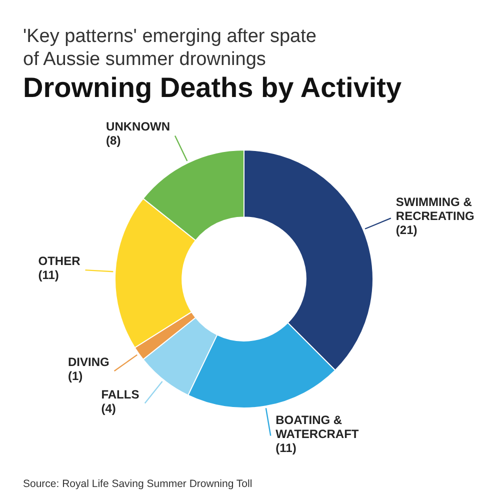  Describe the element at coordinates (138, 127) in the screenshot. I see `slice-label: UNKNOWN` at that location.